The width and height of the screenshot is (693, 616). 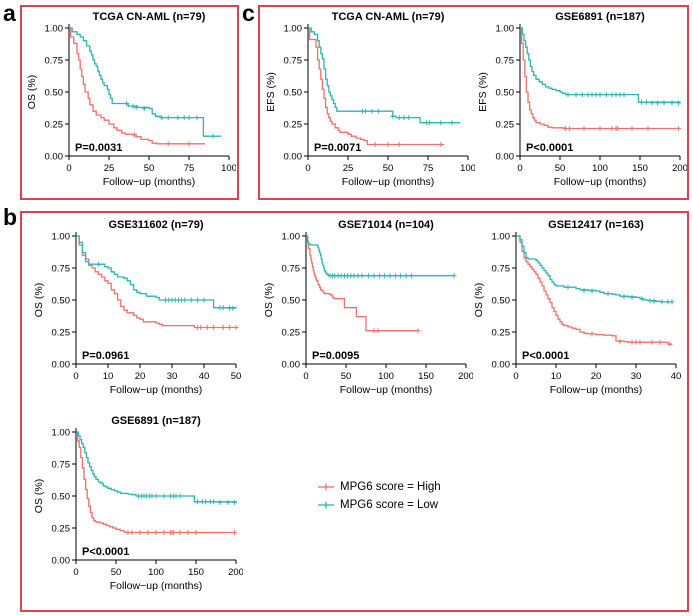 What do you see at coordinates (596, 225) in the screenshot?
I see `svg-text: GSE12417 (n=163)` at bounding box center [596, 225].